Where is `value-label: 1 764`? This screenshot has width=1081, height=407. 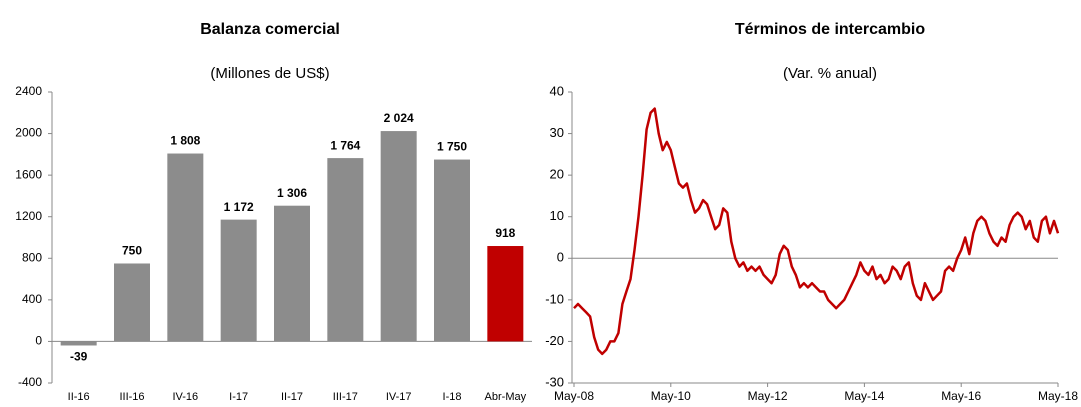 value-label: 1 764 is located at coordinates (345, 145).